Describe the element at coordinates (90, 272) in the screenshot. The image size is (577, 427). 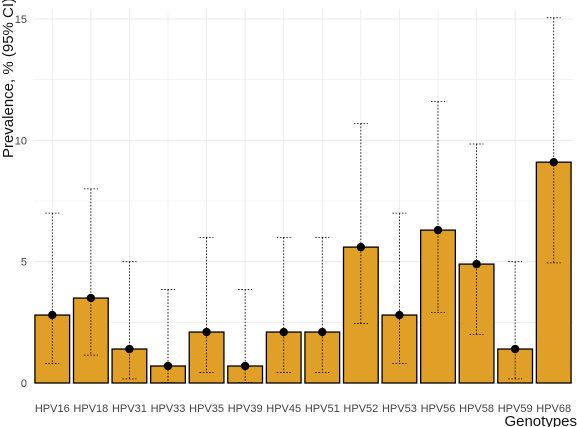
I see `error-bar-hpv18` at that location.